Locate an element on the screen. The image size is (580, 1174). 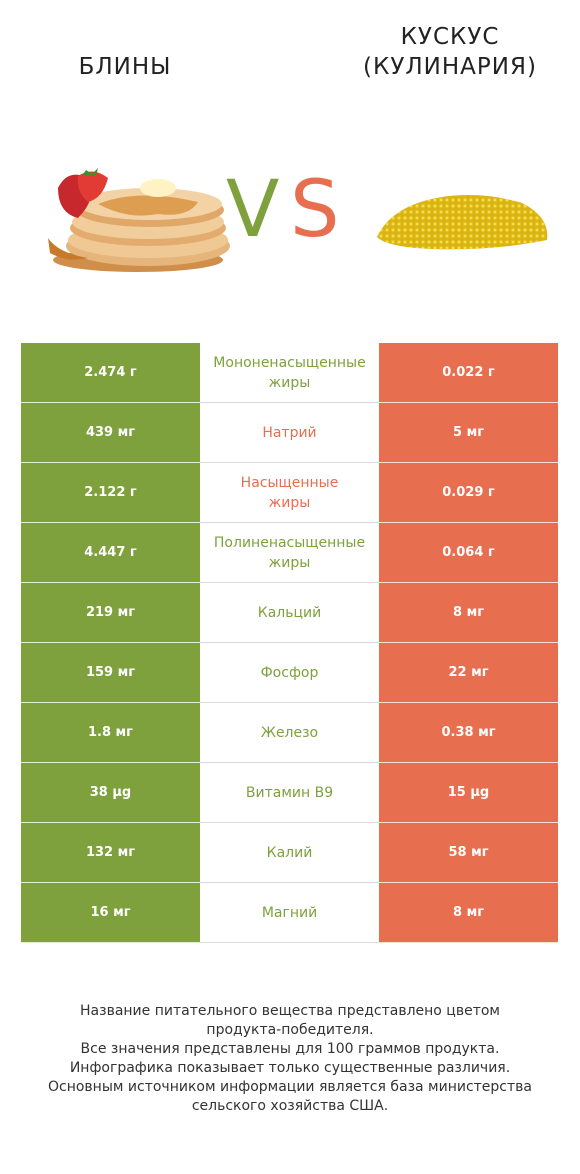
left-food-title: БЛИНЫ is located at coordinates (125, 67).